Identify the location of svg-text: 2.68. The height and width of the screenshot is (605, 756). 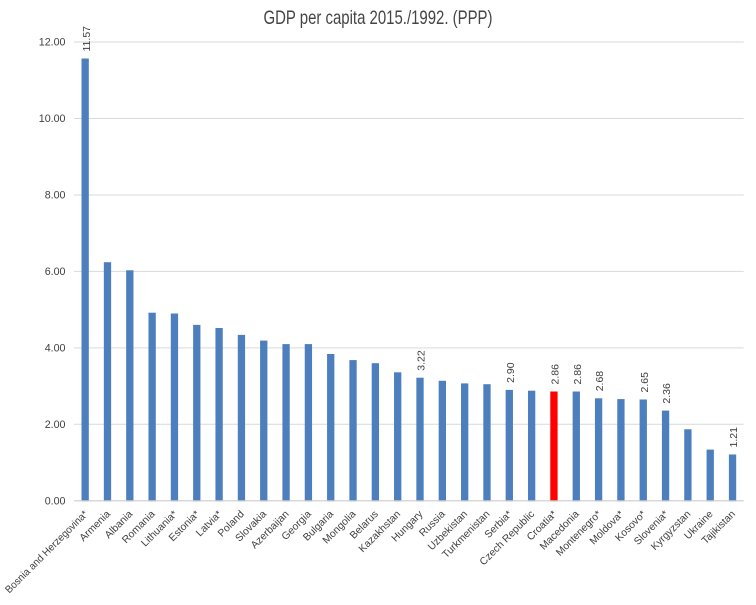
(600, 381).